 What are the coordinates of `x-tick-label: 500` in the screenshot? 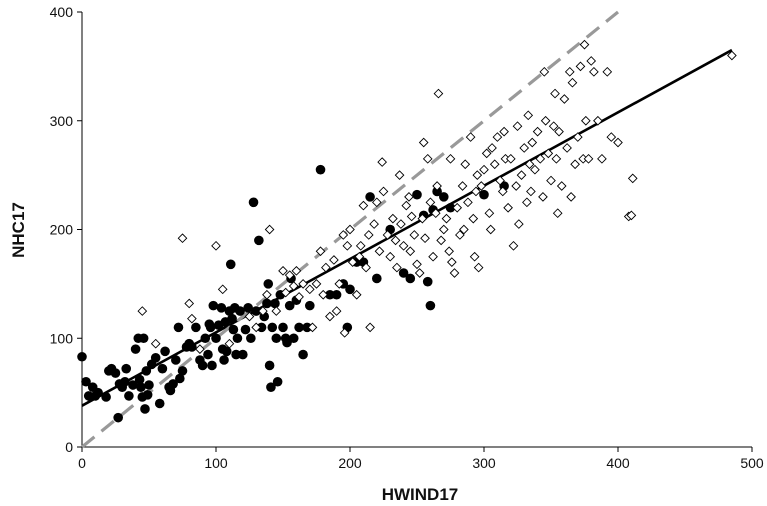 It's located at (752, 463).